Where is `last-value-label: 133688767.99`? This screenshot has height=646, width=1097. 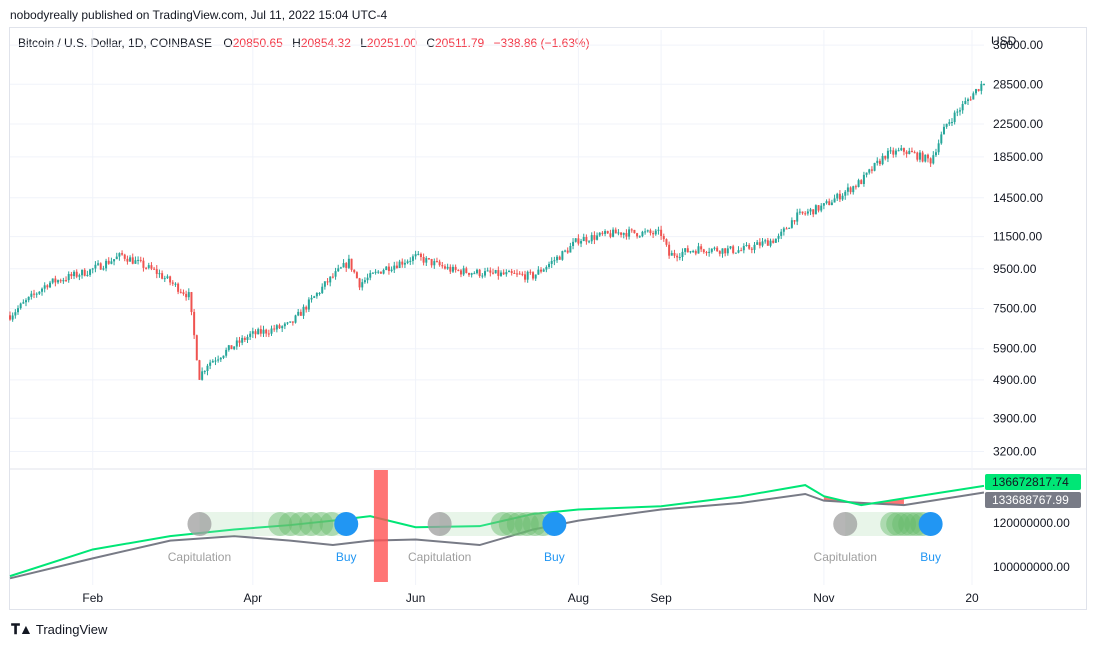
last-value-label: 133688767.99 is located at coordinates (1030, 500).